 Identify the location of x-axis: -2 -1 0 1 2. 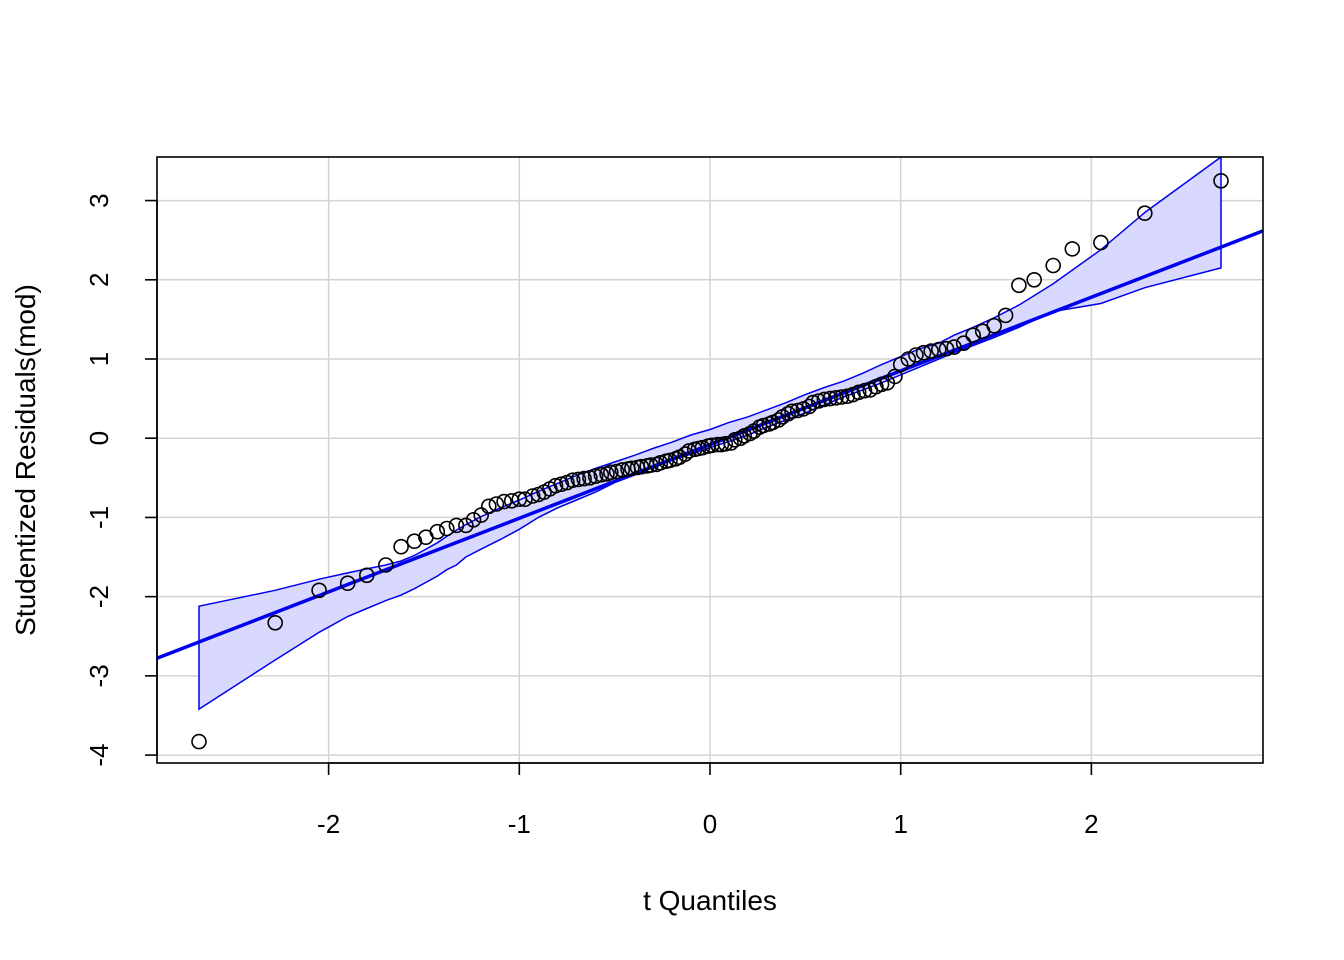
(708, 800).